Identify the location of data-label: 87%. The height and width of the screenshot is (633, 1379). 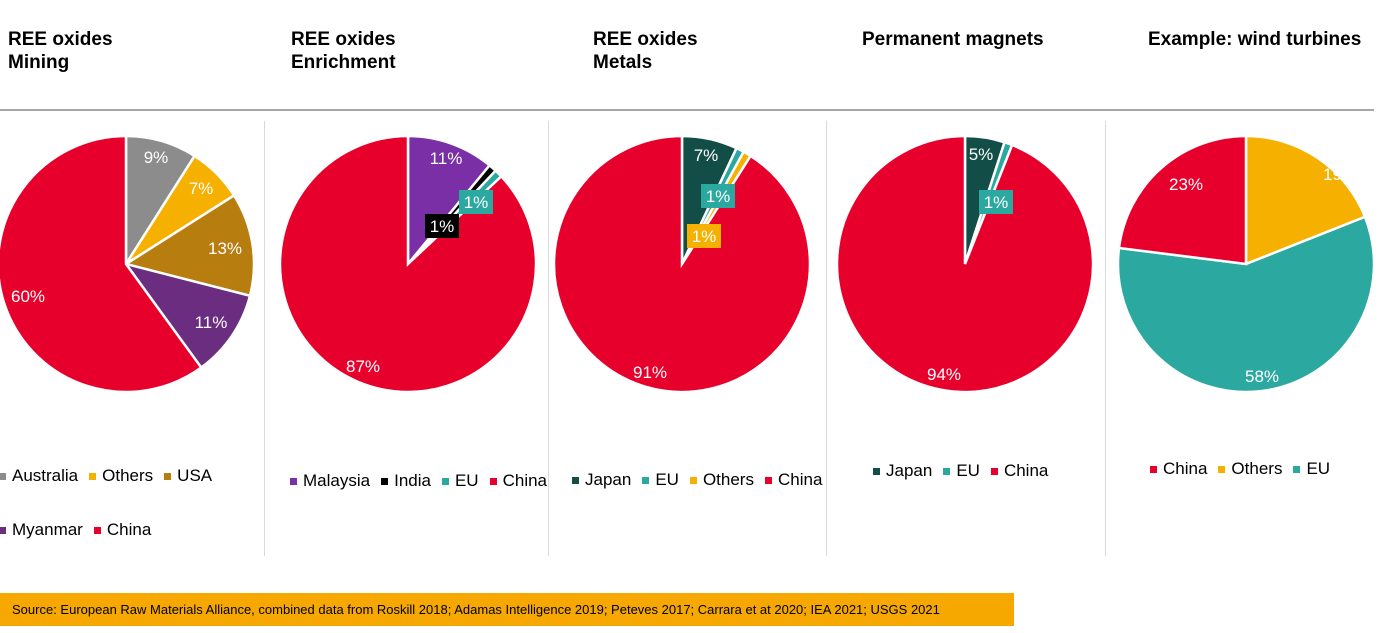
(363, 366).